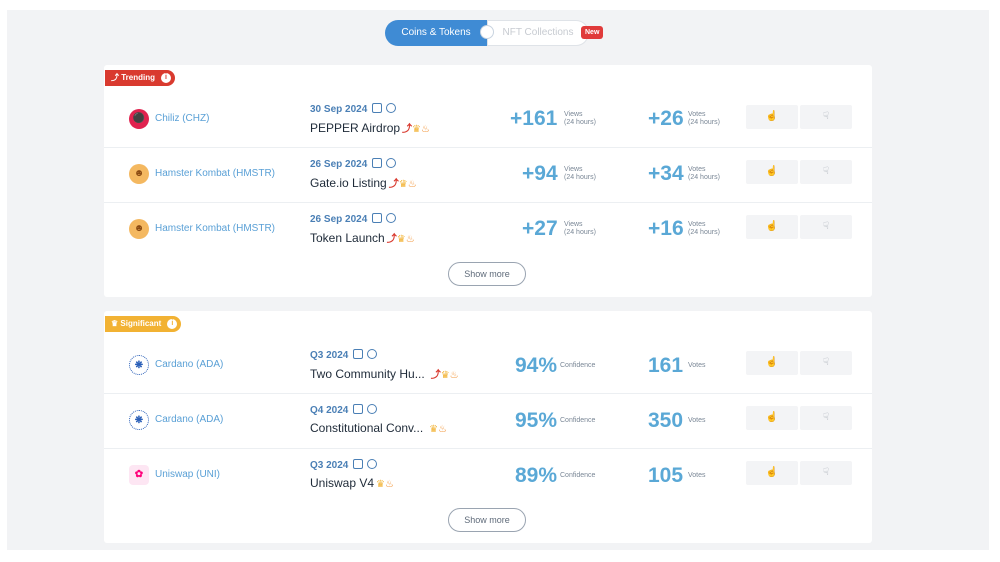 This screenshot has width=1000, height=562. I want to click on event-title: PEPPER Airdrop ⤴♛♨, so click(370, 128).